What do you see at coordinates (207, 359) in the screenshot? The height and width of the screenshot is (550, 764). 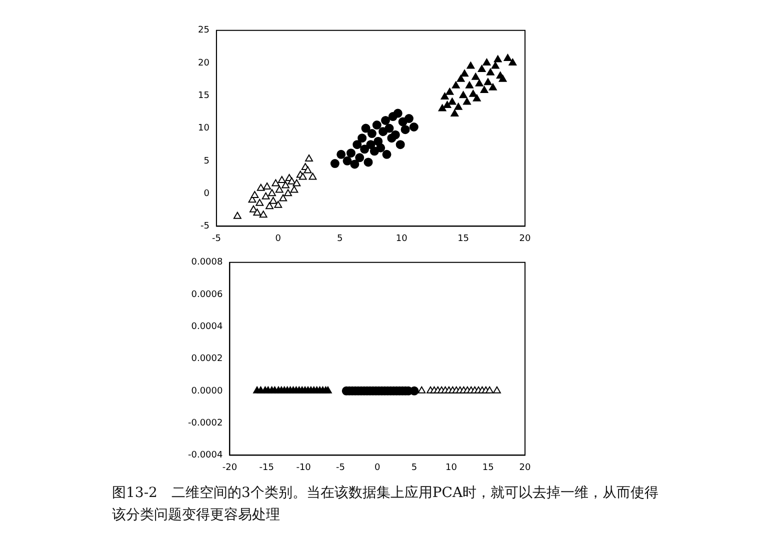 I see `y-tick-label: 0.0002` at bounding box center [207, 359].